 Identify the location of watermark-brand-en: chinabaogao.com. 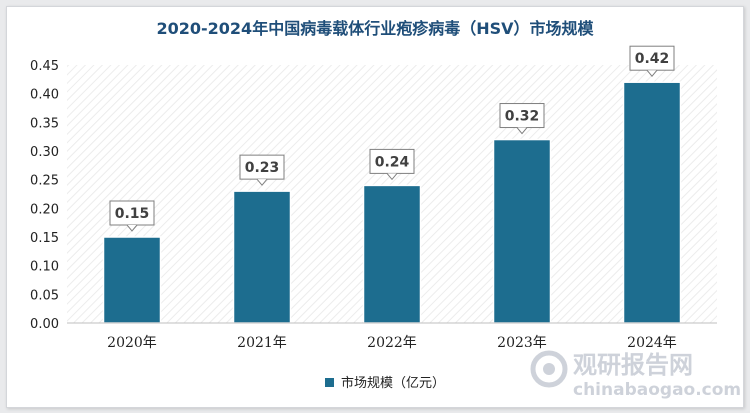
(657, 390).